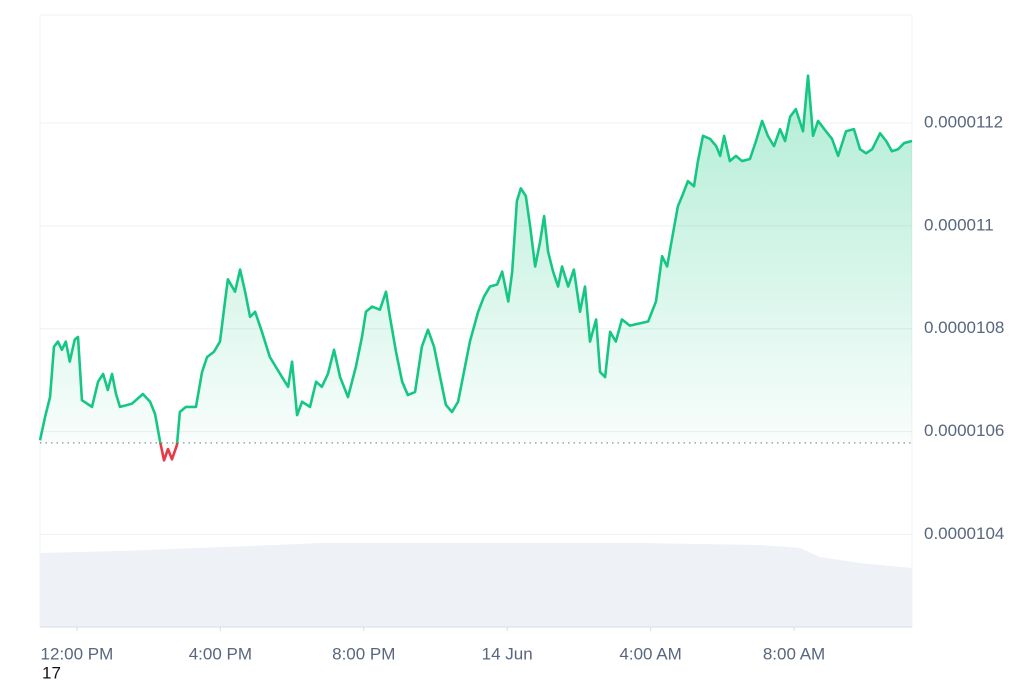 This screenshot has width=1024, height=683. What do you see at coordinates (964, 327) in the screenshot?
I see `y-tick-label: 0.0000108` at bounding box center [964, 327].